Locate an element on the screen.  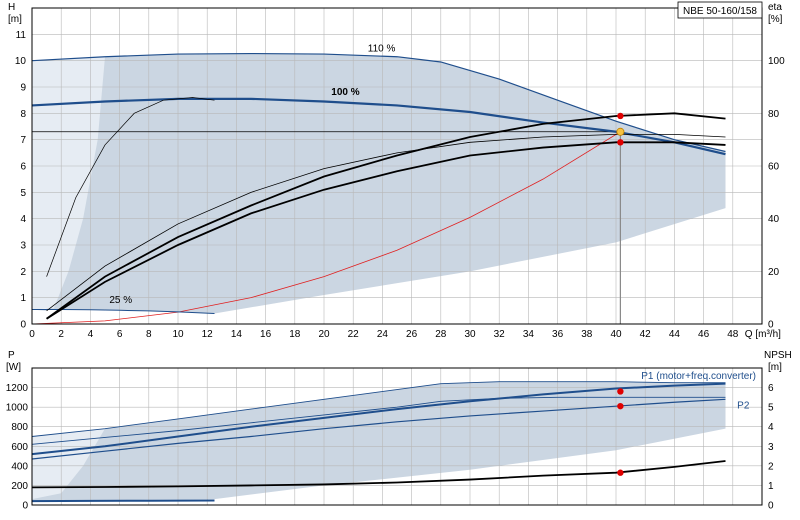
x-tick-label: 12 is located at coordinates (208, 334).